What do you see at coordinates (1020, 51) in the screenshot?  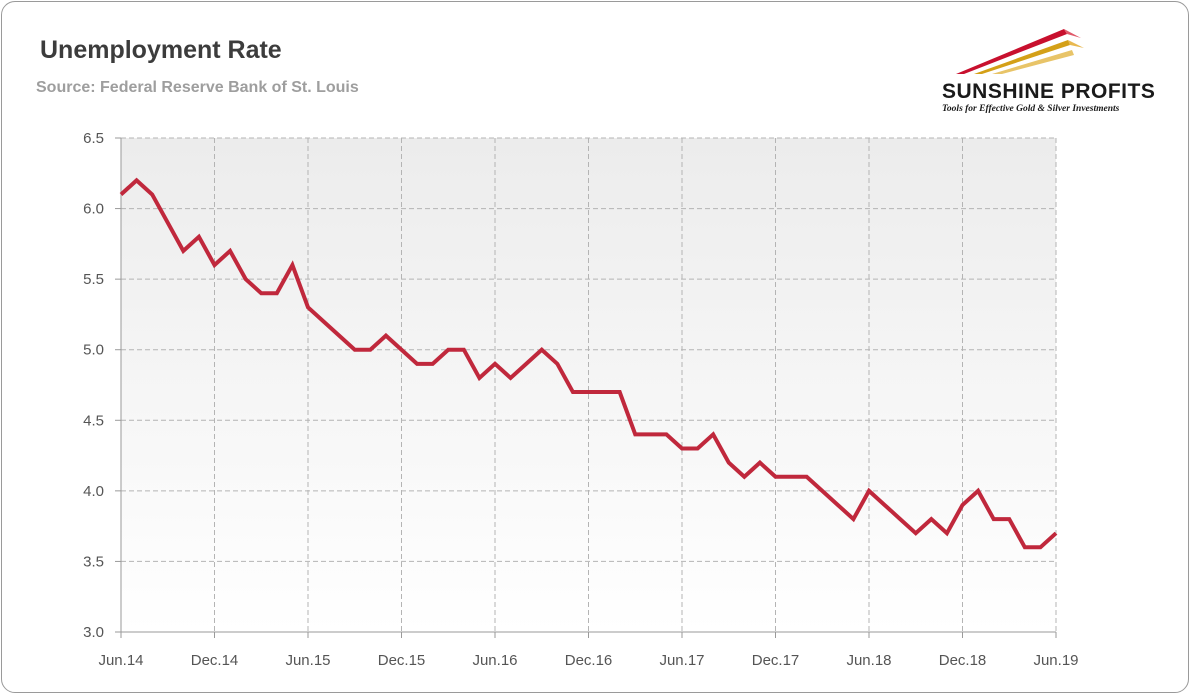 I see `sunshine-profits-swoosh-icon` at bounding box center [1020, 51].